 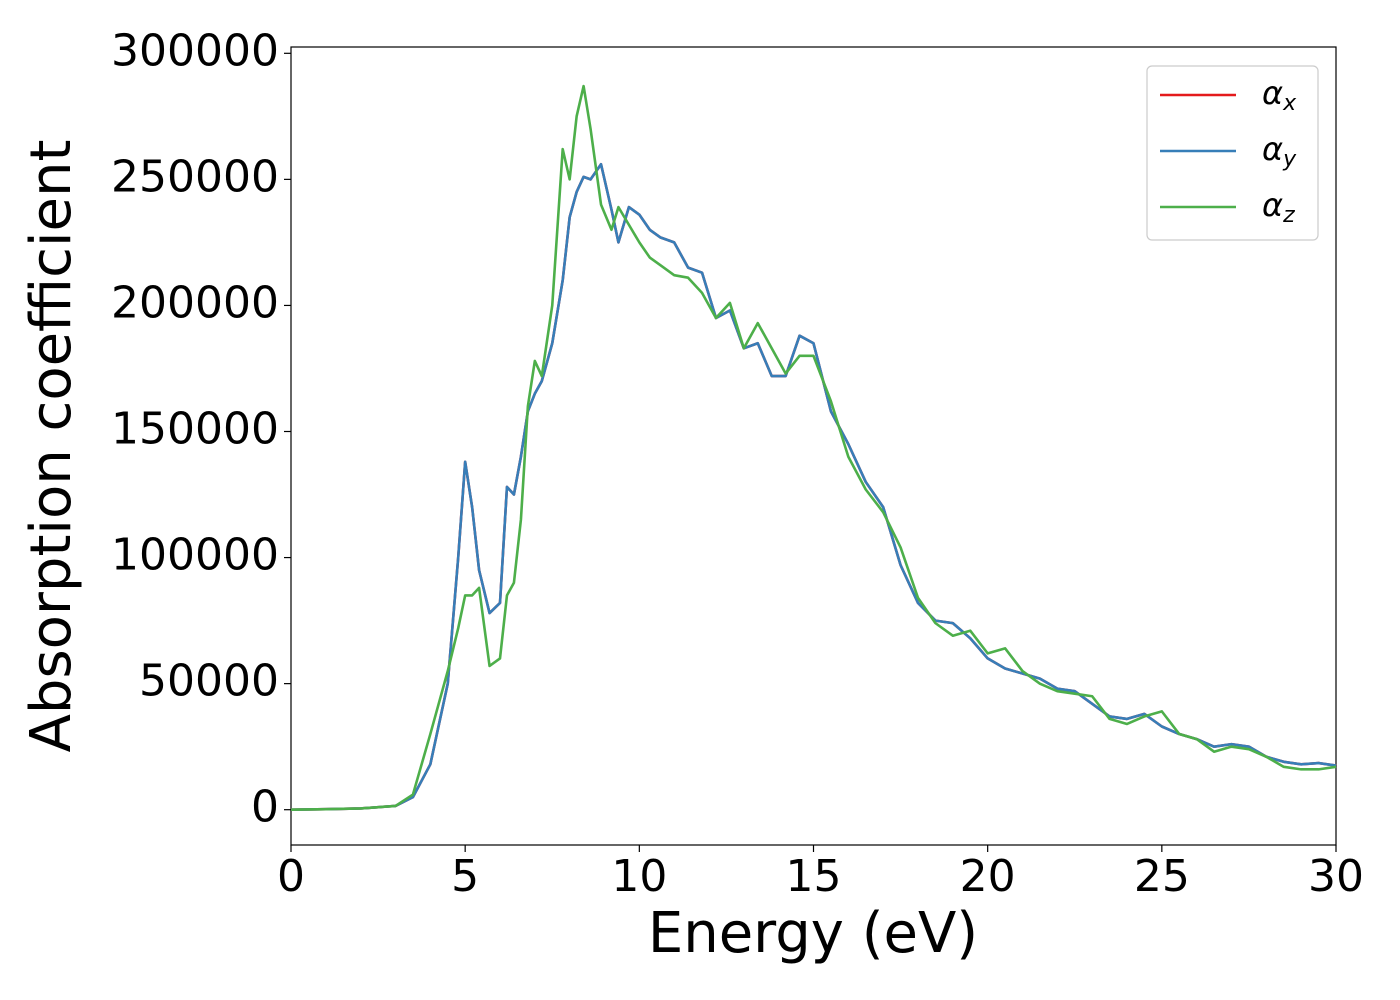 What do you see at coordinates (195, 176) in the screenshot?
I see `y-tick-label: 250000` at bounding box center [195, 176].